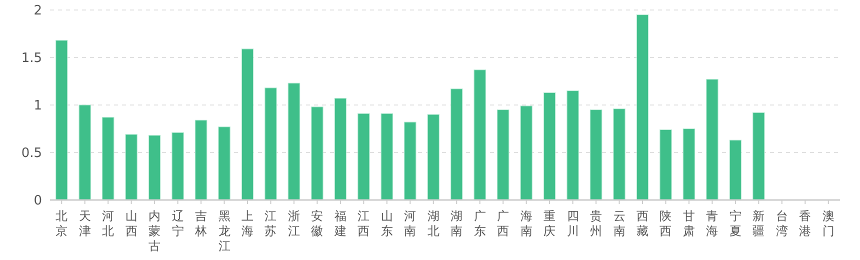 This screenshot has width=860, height=260. What do you see at coordinates (224, 231) in the screenshot?
I see `x-tick-label: 黑龙江` at bounding box center [224, 231].